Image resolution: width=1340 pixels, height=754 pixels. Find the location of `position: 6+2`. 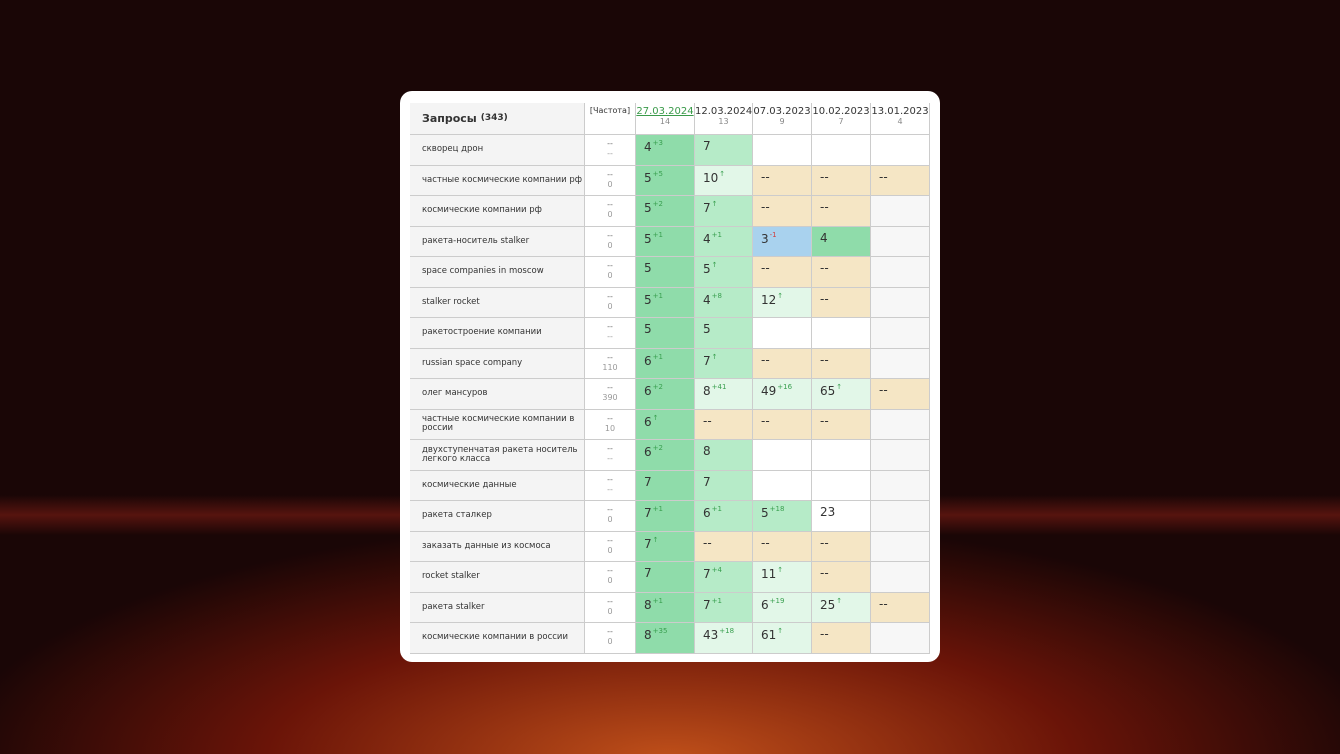

position: 6+2 is located at coordinates (665, 394).